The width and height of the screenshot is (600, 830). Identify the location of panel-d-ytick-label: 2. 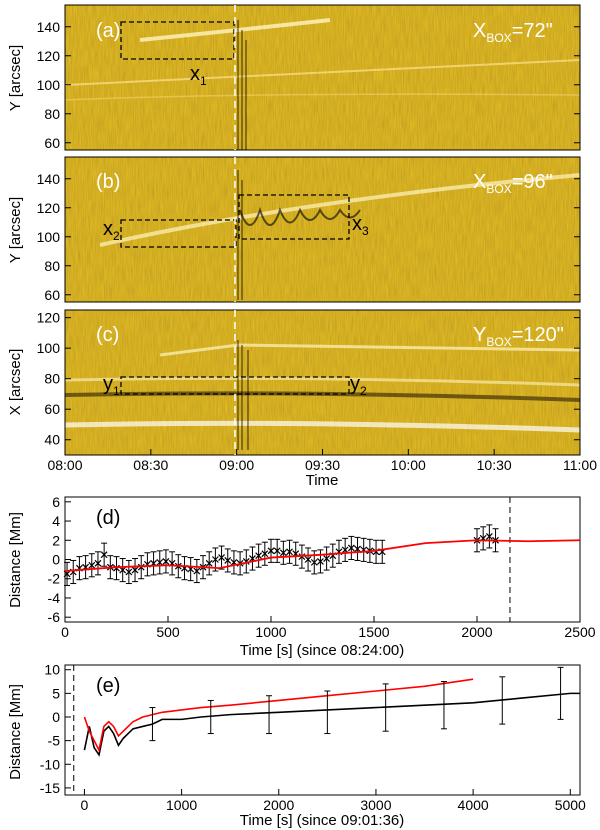
(56, 540).